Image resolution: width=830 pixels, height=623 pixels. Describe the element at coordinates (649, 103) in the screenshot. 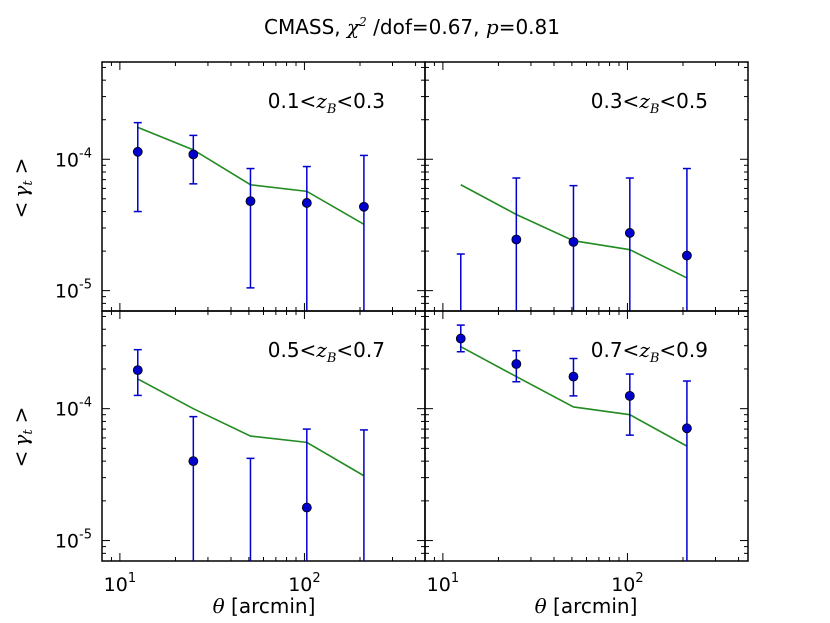

I see `panel-label: 0.3<zB<0.5` at that location.